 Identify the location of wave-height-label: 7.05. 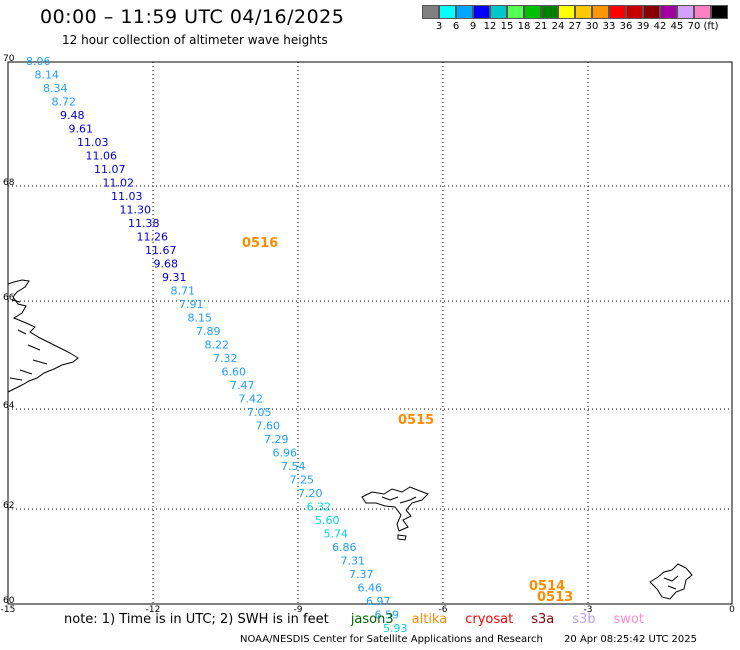
(259, 412).